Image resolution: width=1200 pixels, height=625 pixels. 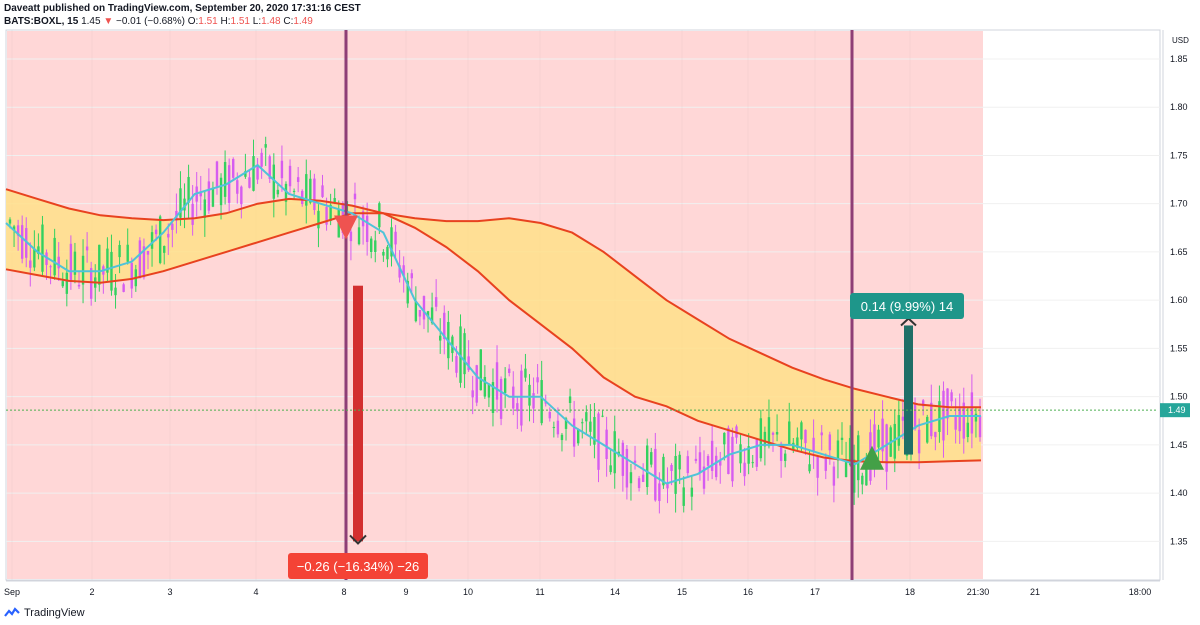 What do you see at coordinates (615, 592) in the screenshot?
I see `x-tick-label: 14` at bounding box center [615, 592].